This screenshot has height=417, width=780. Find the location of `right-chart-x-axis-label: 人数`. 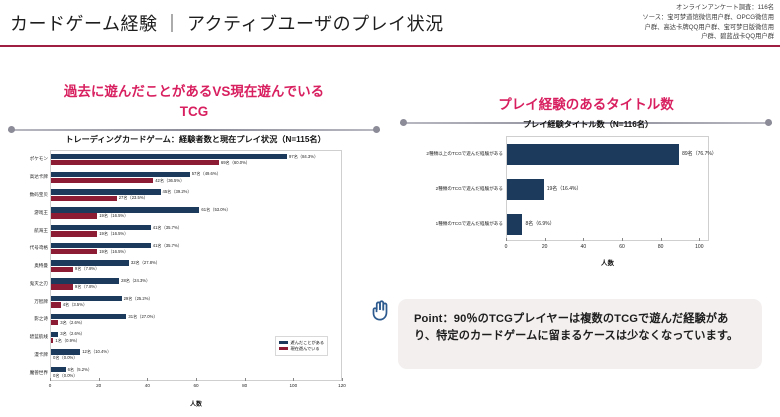

right-chart-x-axis-label: 人数 is located at coordinates (607, 263).